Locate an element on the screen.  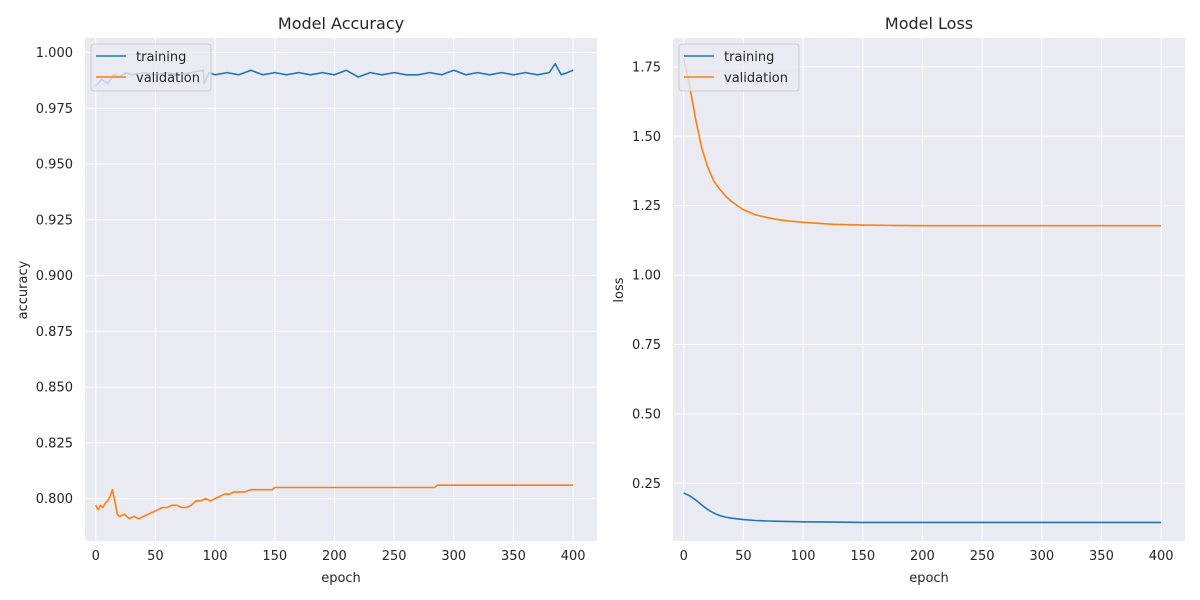
loss-x-tick-label: 300 is located at coordinates (1041, 556).